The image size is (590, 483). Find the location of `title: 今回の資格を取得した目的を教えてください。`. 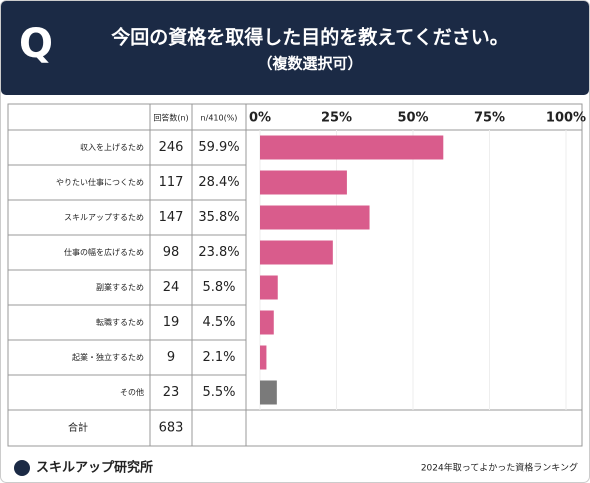

title: 今回の資格を取得した目的を教えてください。 is located at coordinates (309, 37).